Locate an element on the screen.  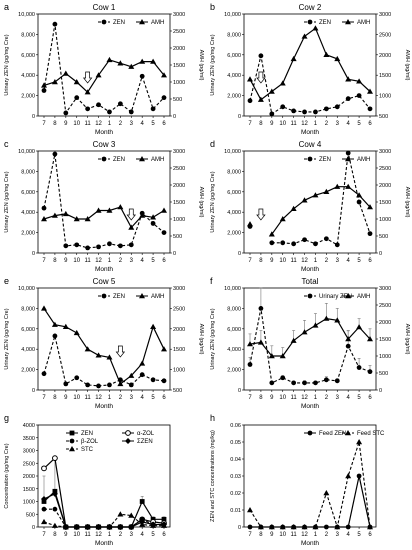
chart-title: Total is located at coordinates (310, 281).